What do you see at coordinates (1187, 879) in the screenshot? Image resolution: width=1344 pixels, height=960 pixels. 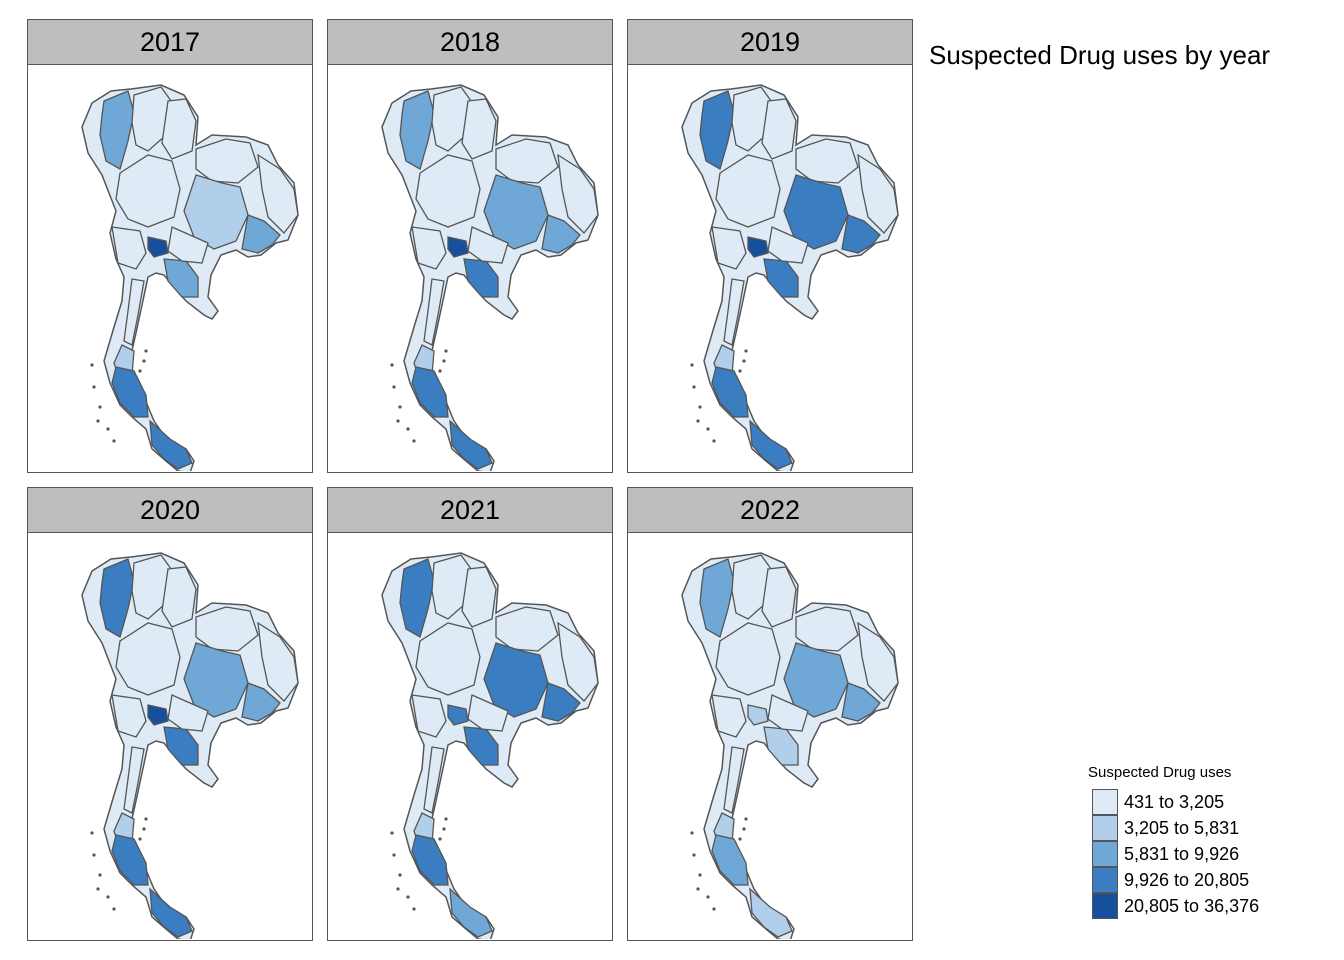 I see `legend-label: 9,926 to 20,805` at bounding box center [1187, 879].